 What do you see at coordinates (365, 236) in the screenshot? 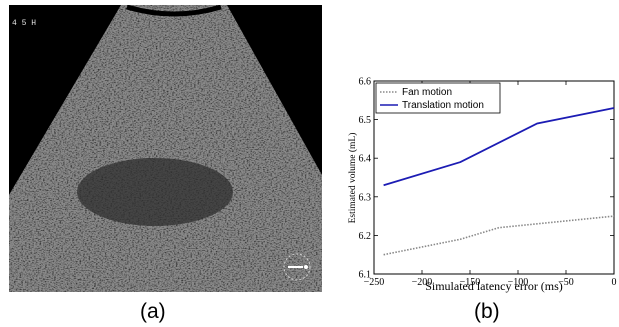
I see `y-tick-label: 6.2` at bounding box center [365, 236].